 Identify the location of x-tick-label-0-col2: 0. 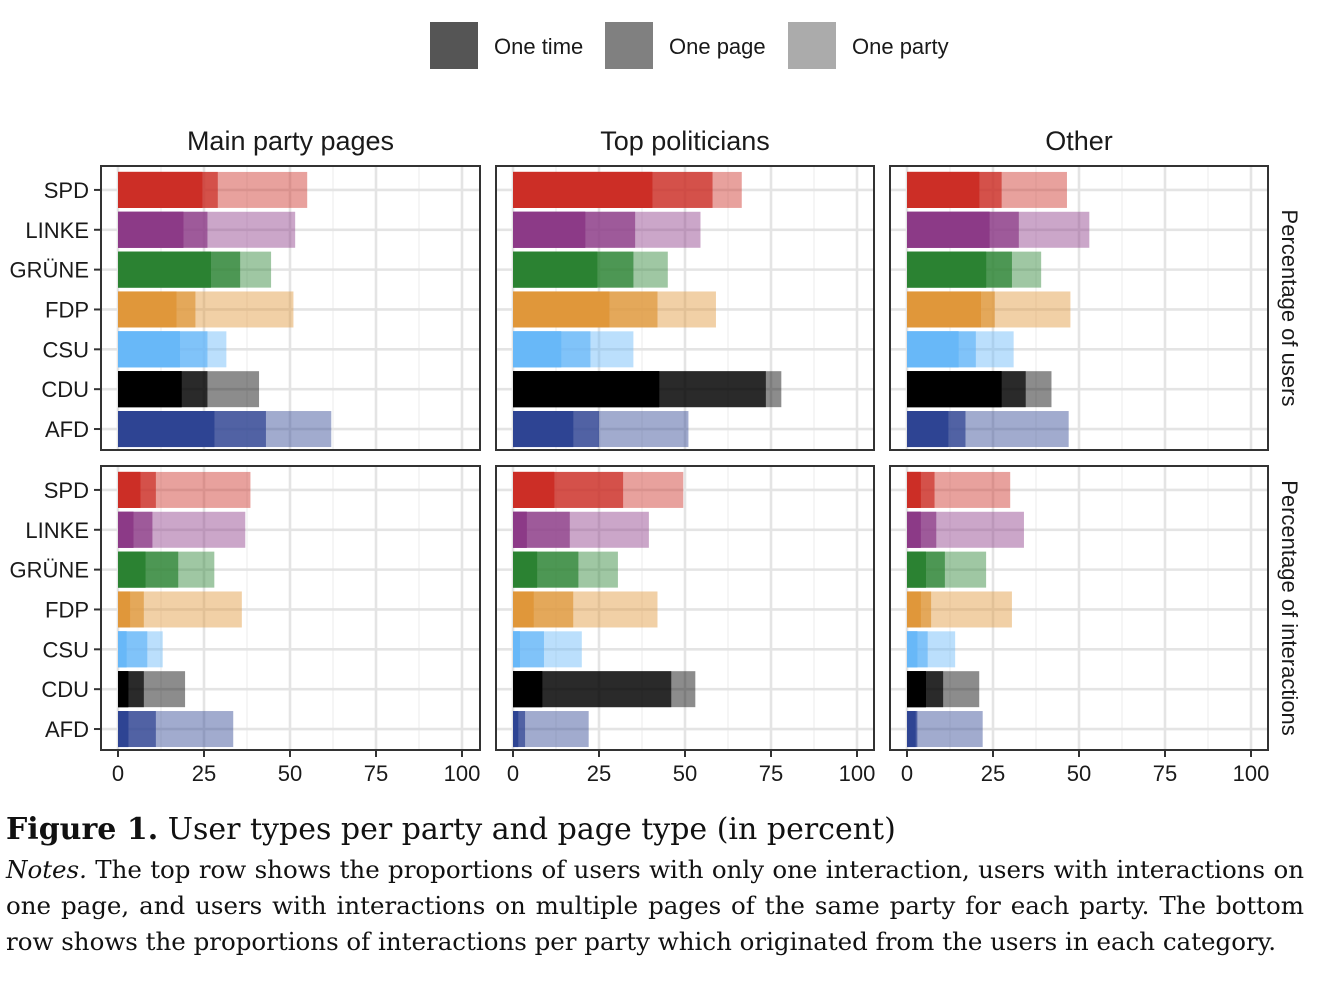
(907, 773).